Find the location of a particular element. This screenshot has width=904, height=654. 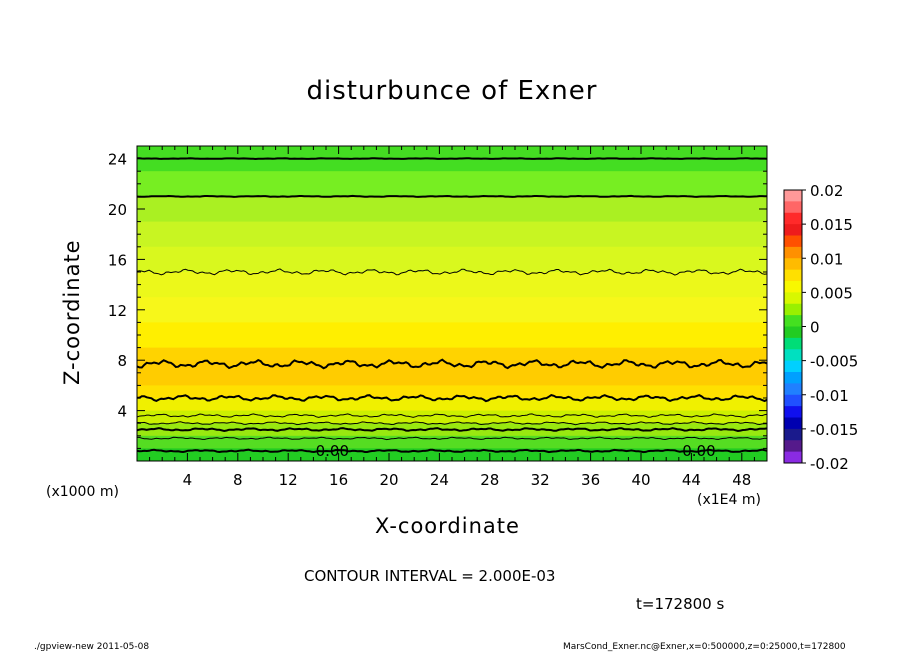

x-tick-label: 28 is located at coordinates (489, 480).